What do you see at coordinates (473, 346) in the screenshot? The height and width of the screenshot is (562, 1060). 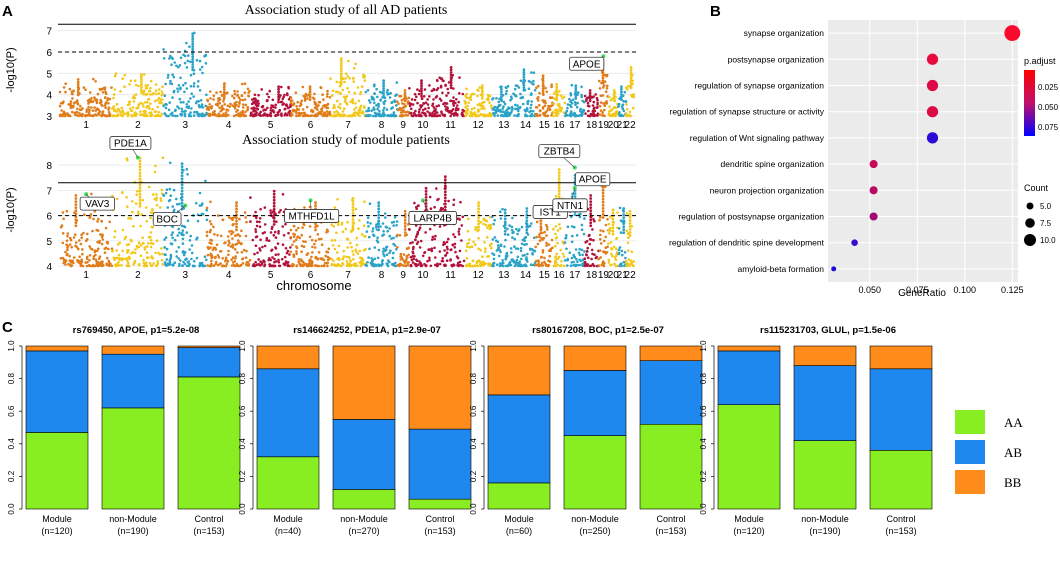 I see `ytick-label: 1.0` at bounding box center [473, 346].